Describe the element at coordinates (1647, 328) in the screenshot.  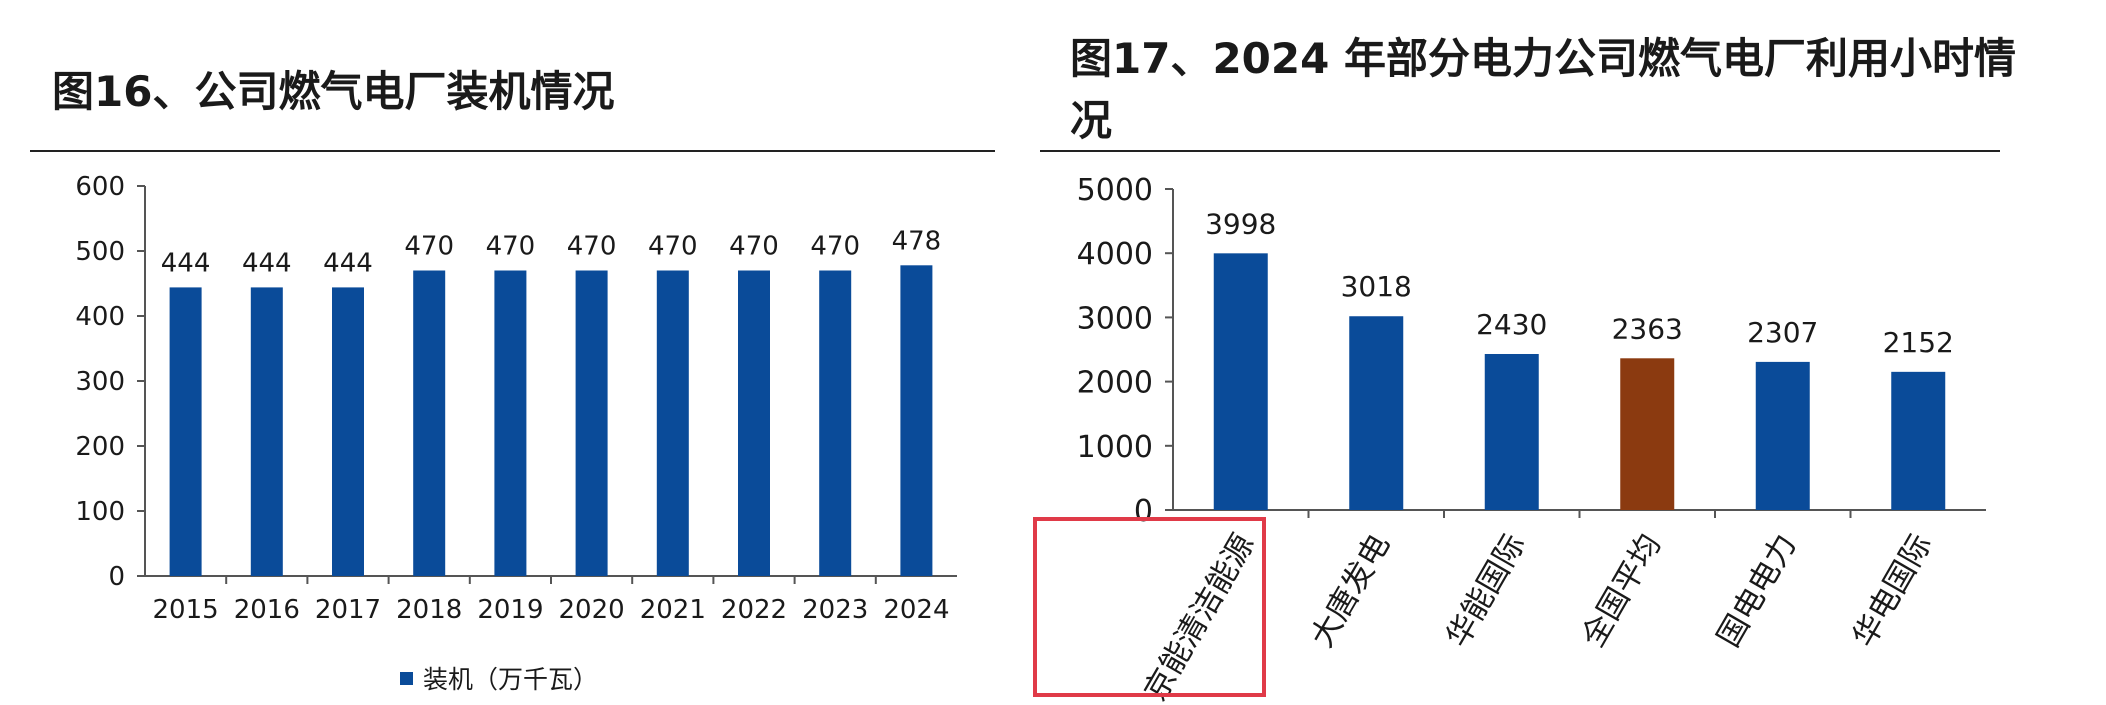
I see `right-bar-value-label: 2363` at that location.